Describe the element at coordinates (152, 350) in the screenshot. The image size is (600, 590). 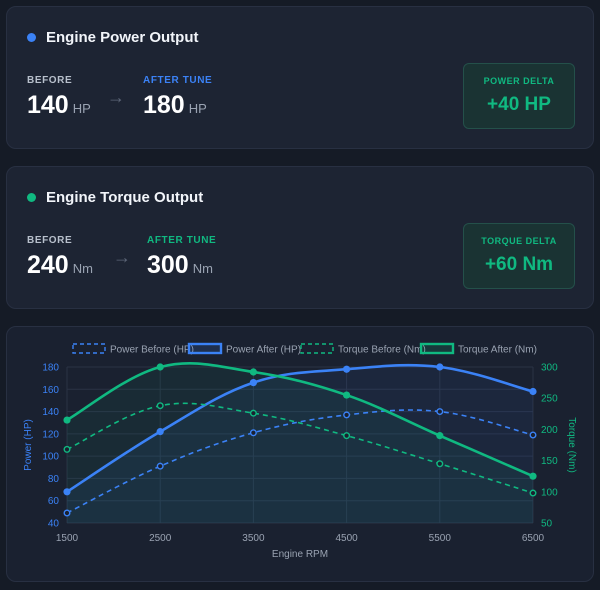
I see `legend-label-power-before-hp: Power Before (HP)` at that location.